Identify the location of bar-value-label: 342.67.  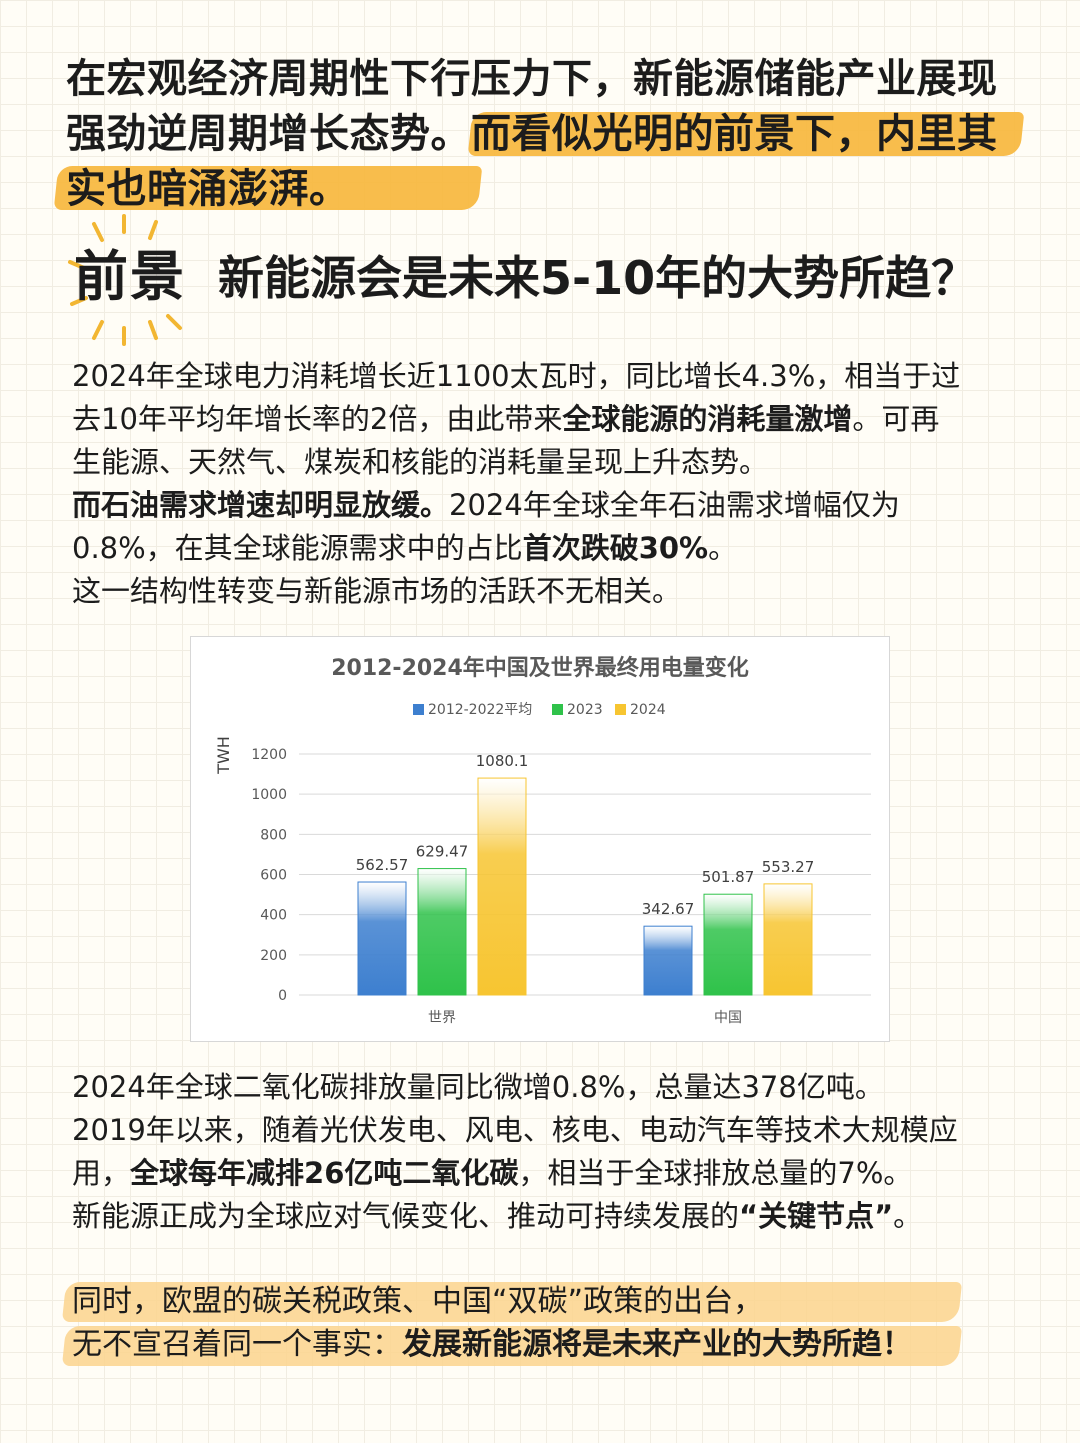
(668, 909).